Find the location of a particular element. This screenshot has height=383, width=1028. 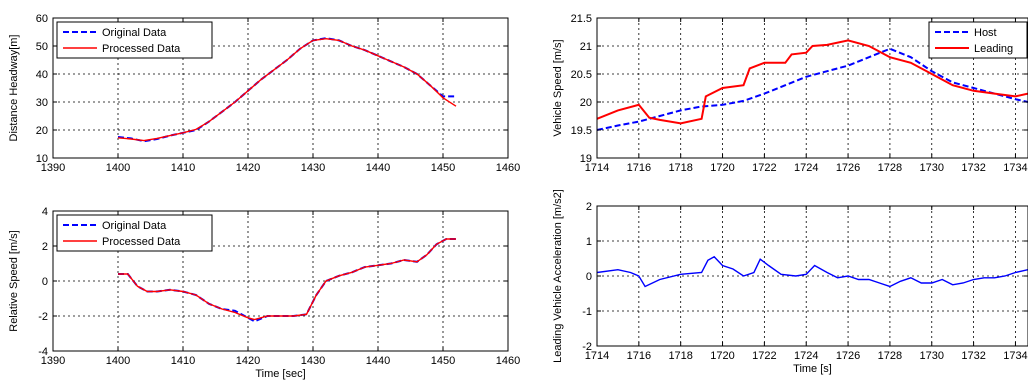

y-tick-label: 10 is located at coordinates (42, 159).